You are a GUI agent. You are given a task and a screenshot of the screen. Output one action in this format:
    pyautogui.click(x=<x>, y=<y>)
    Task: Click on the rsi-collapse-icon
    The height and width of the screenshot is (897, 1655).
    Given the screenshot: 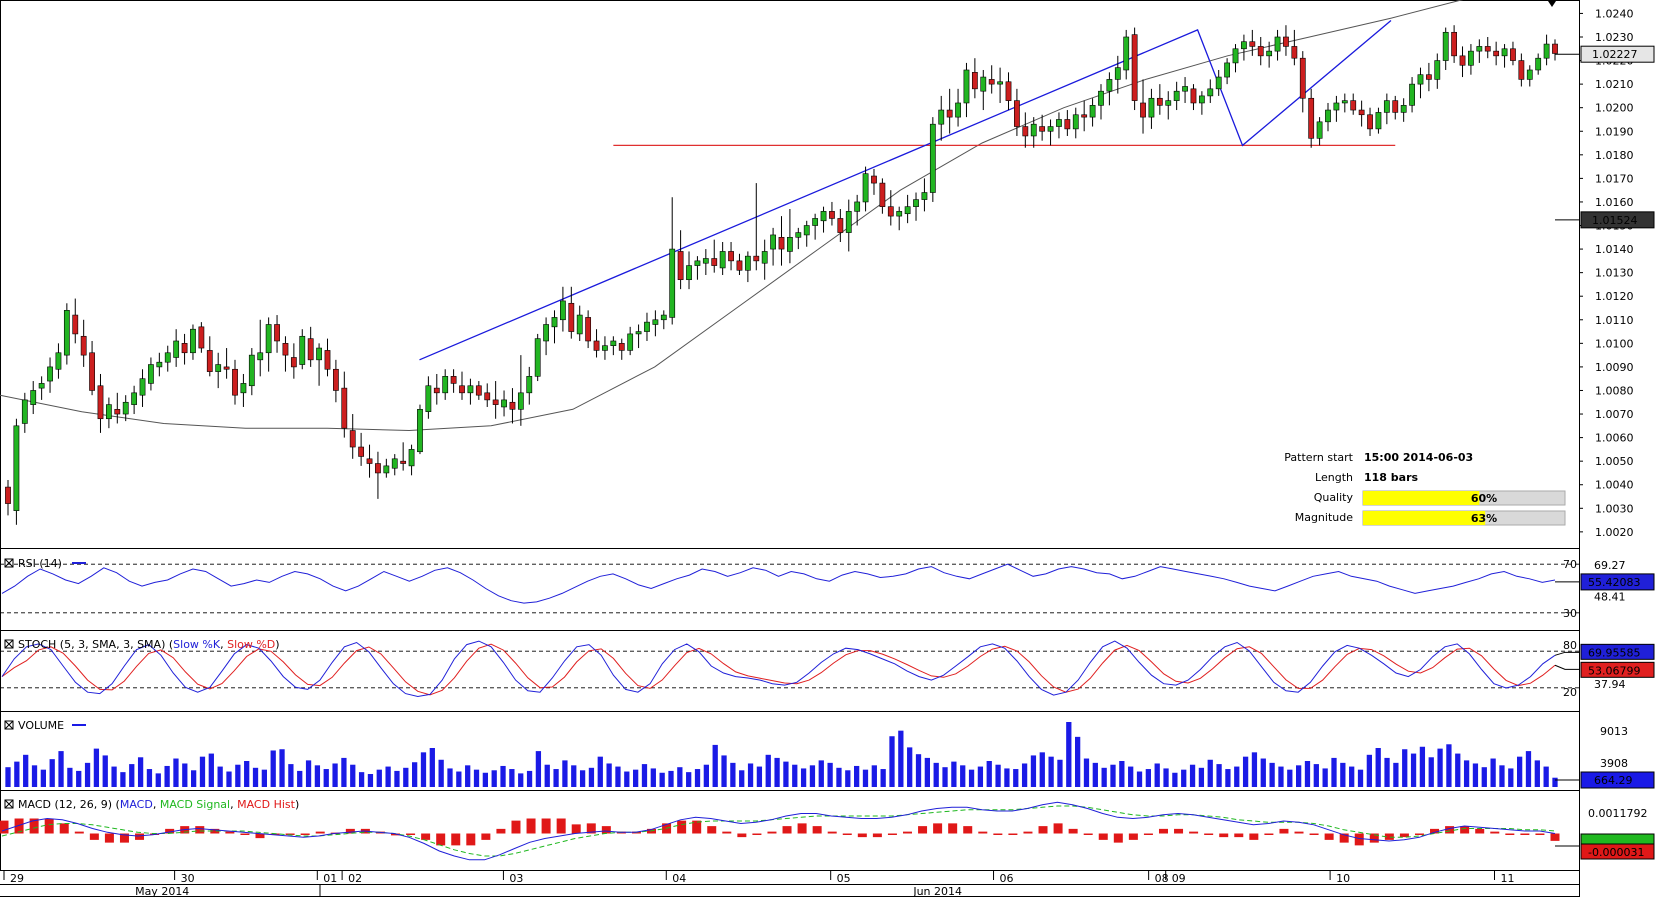 What is the action you would take?
    pyautogui.click(x=9, y=563)
    